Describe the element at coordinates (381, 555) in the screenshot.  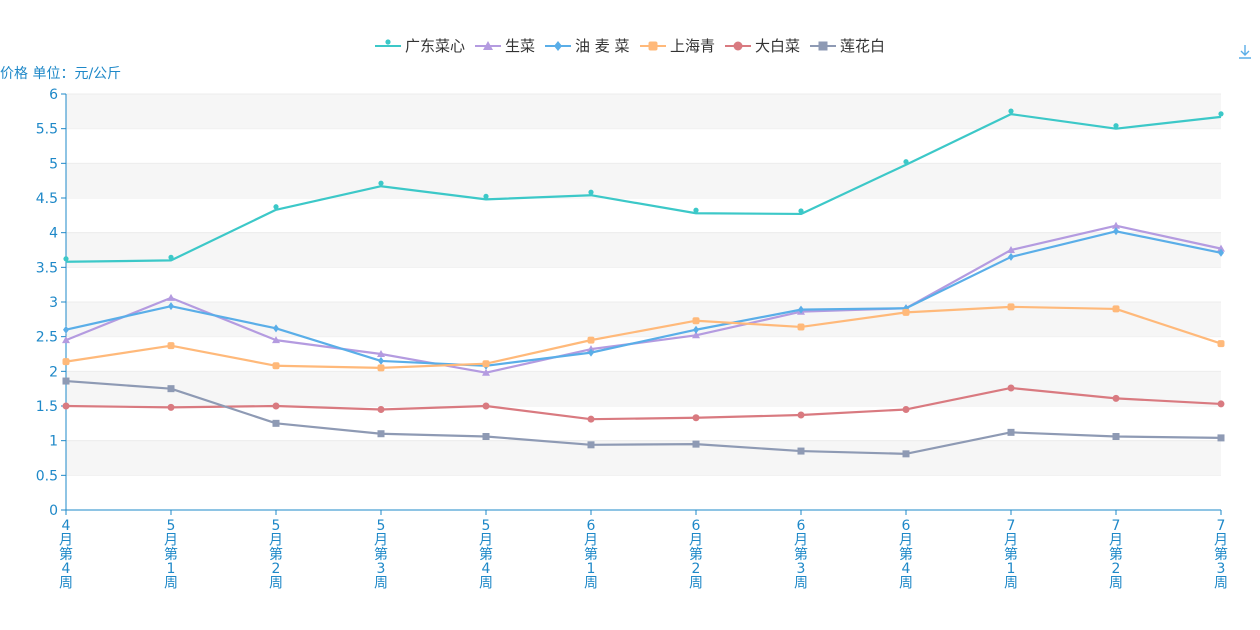
I see `x-tick-label: 5 月第 3 周` at that location.